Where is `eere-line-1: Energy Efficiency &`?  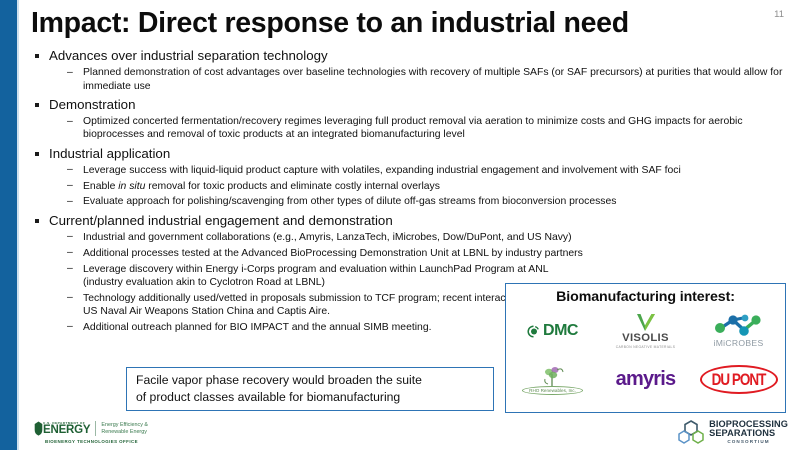
eere-line-1: Energy Efficiency & is located at coordinates (125, 424).